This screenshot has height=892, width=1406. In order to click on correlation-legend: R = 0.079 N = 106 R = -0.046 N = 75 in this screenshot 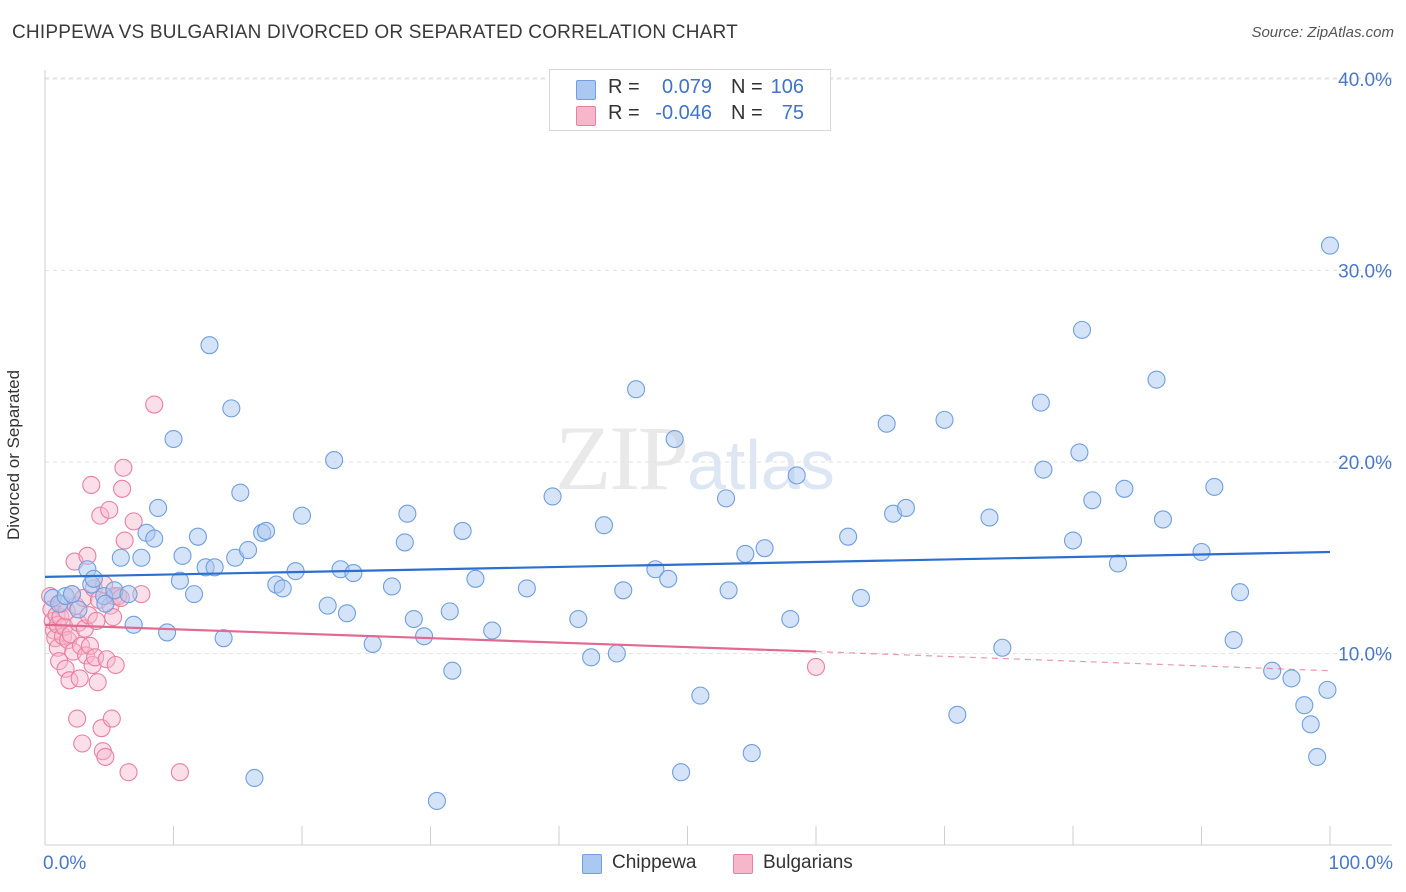, I will do `click(690, 100)`.